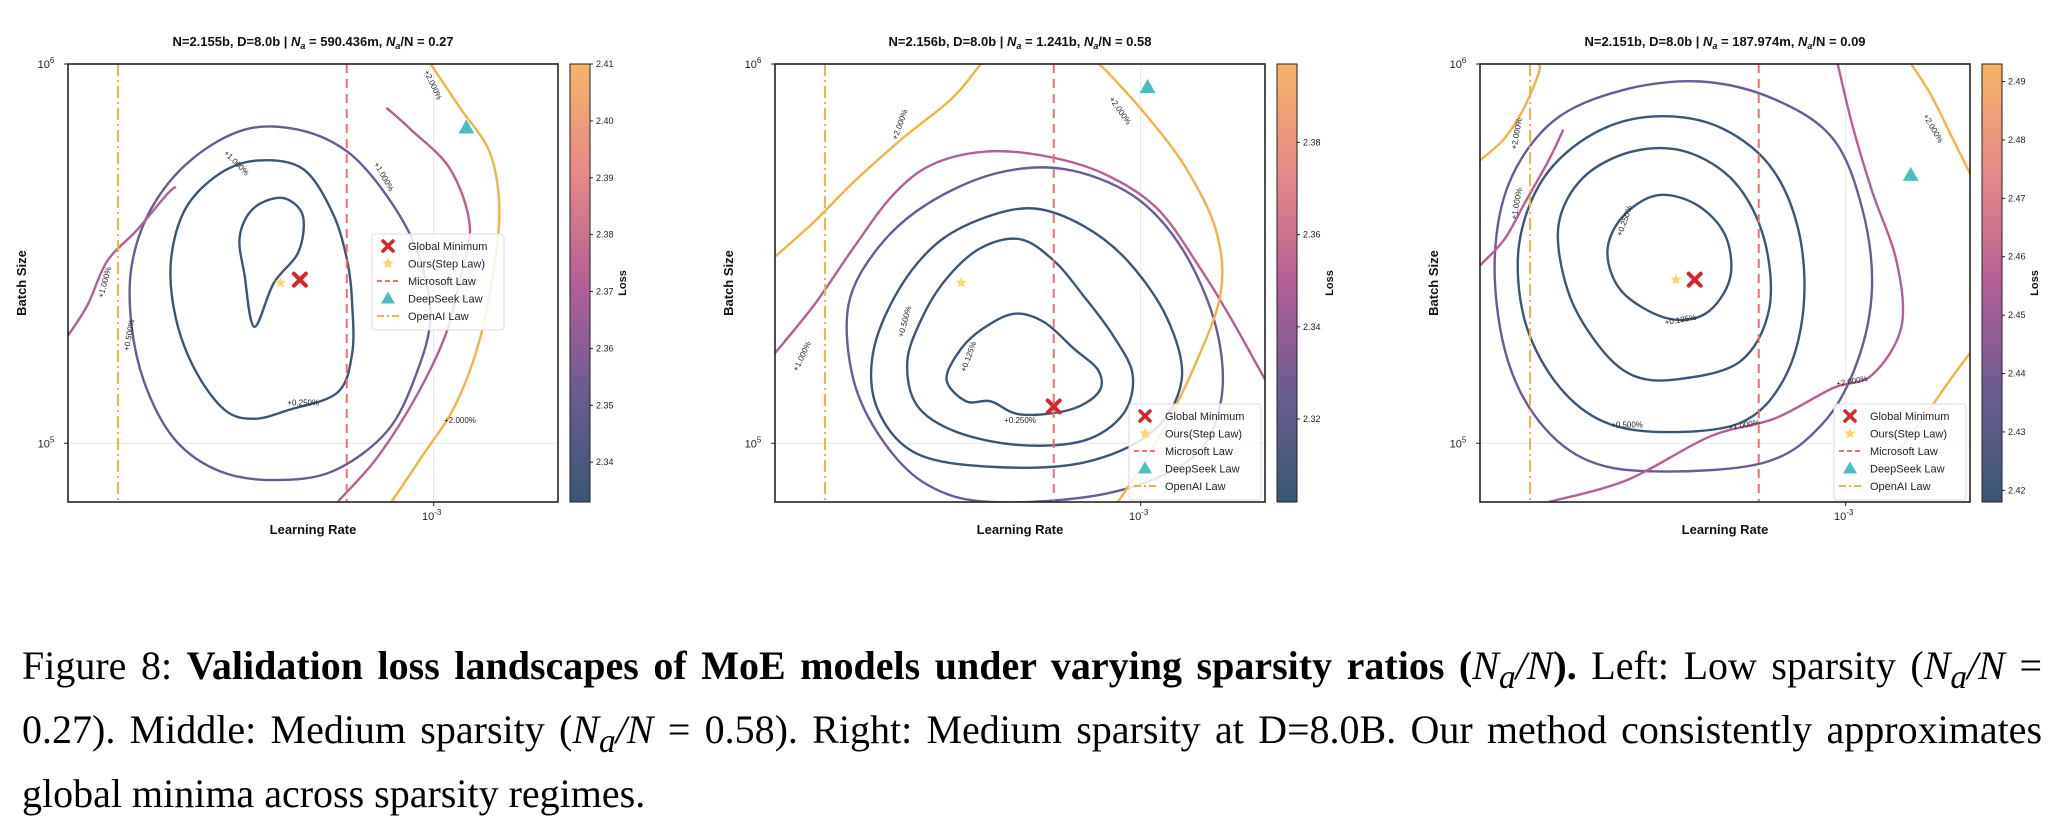  What do you see at coordinates (1565, 665) in the screenshot?
I see `caption-bold-end: ).` at bounding box center [1565, 665].